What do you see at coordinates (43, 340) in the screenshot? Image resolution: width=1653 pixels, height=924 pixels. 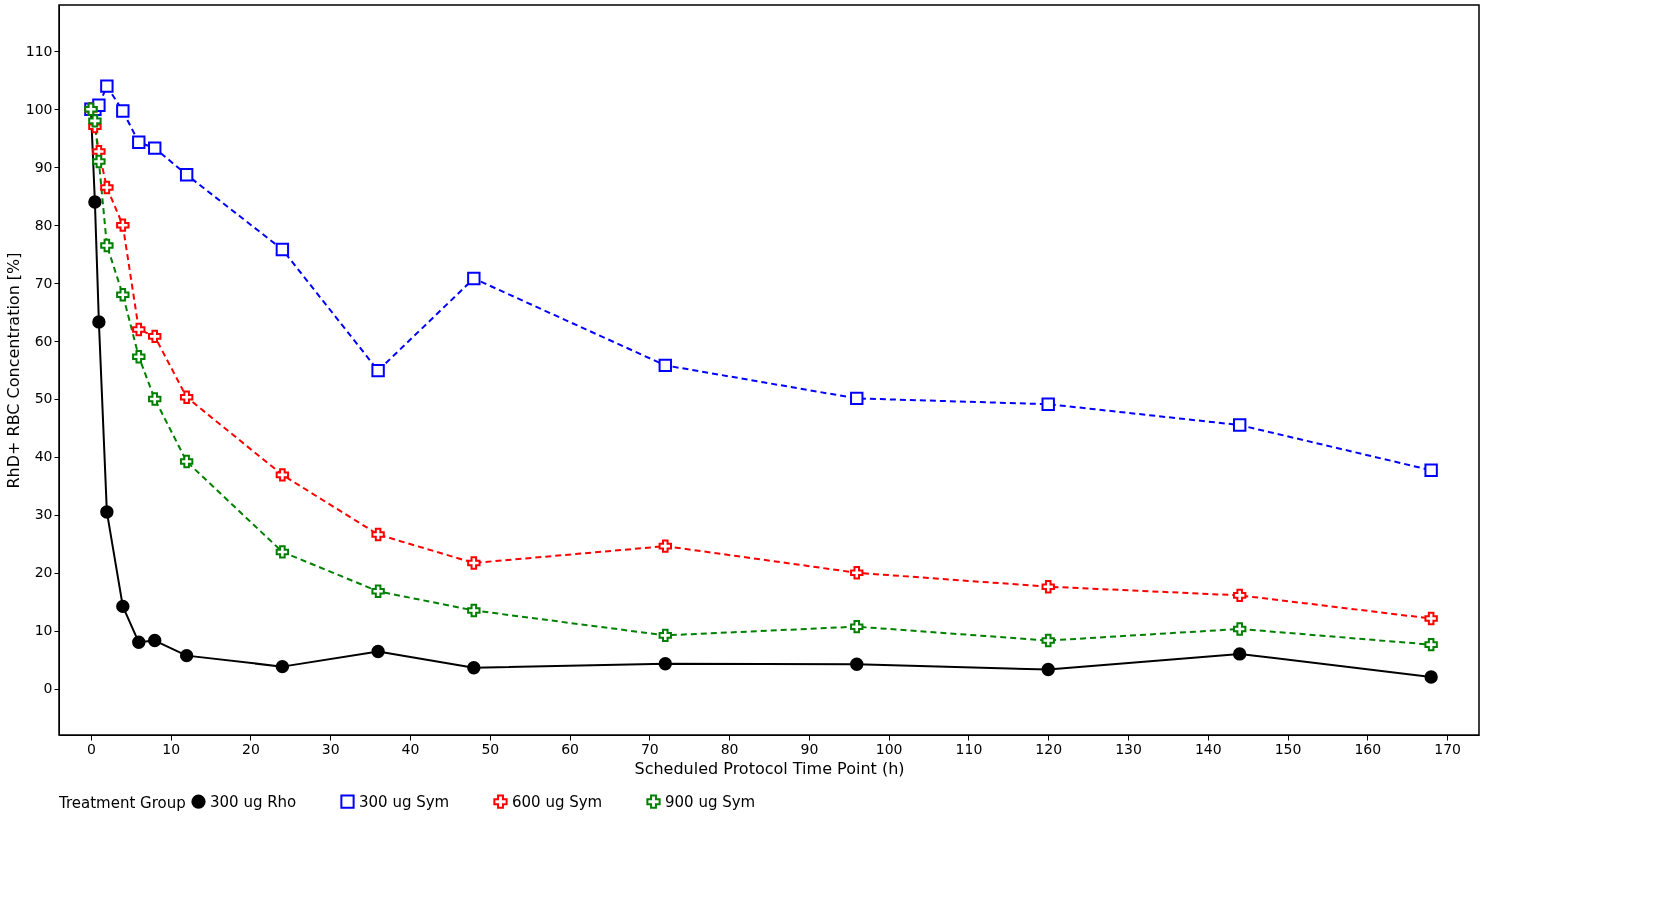 I see `y-tick-label: 60` at bounding box center [43, 340].